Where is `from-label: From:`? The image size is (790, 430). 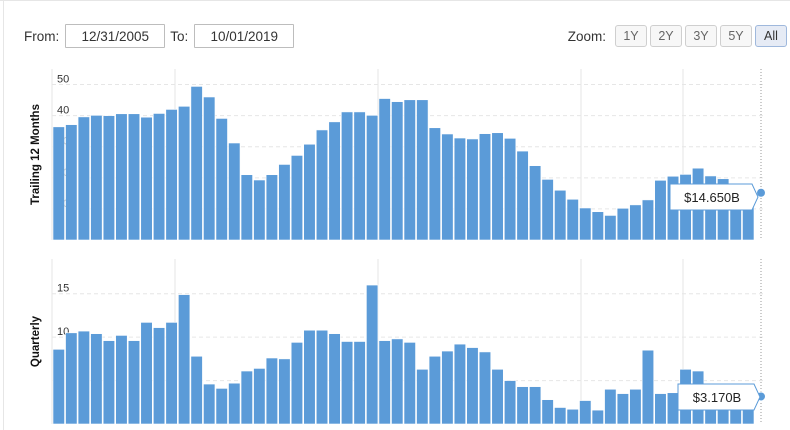
from-label: From: is located at coordinates (42, 36).